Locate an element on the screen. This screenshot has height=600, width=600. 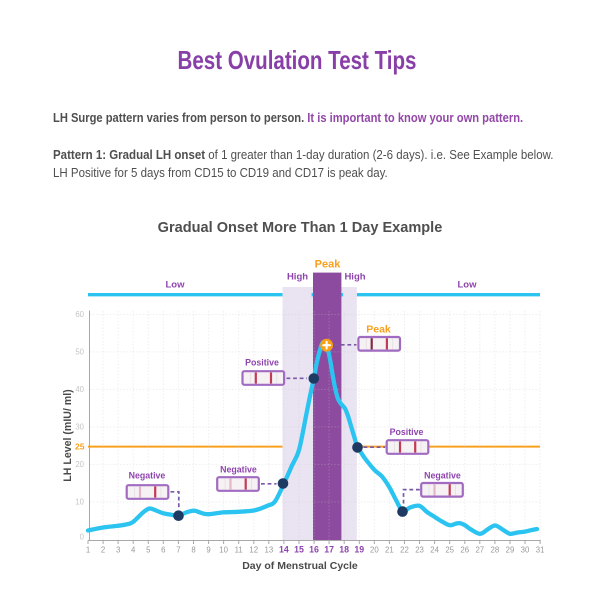
svg-text: 28 is located at coordinates (495, 550).